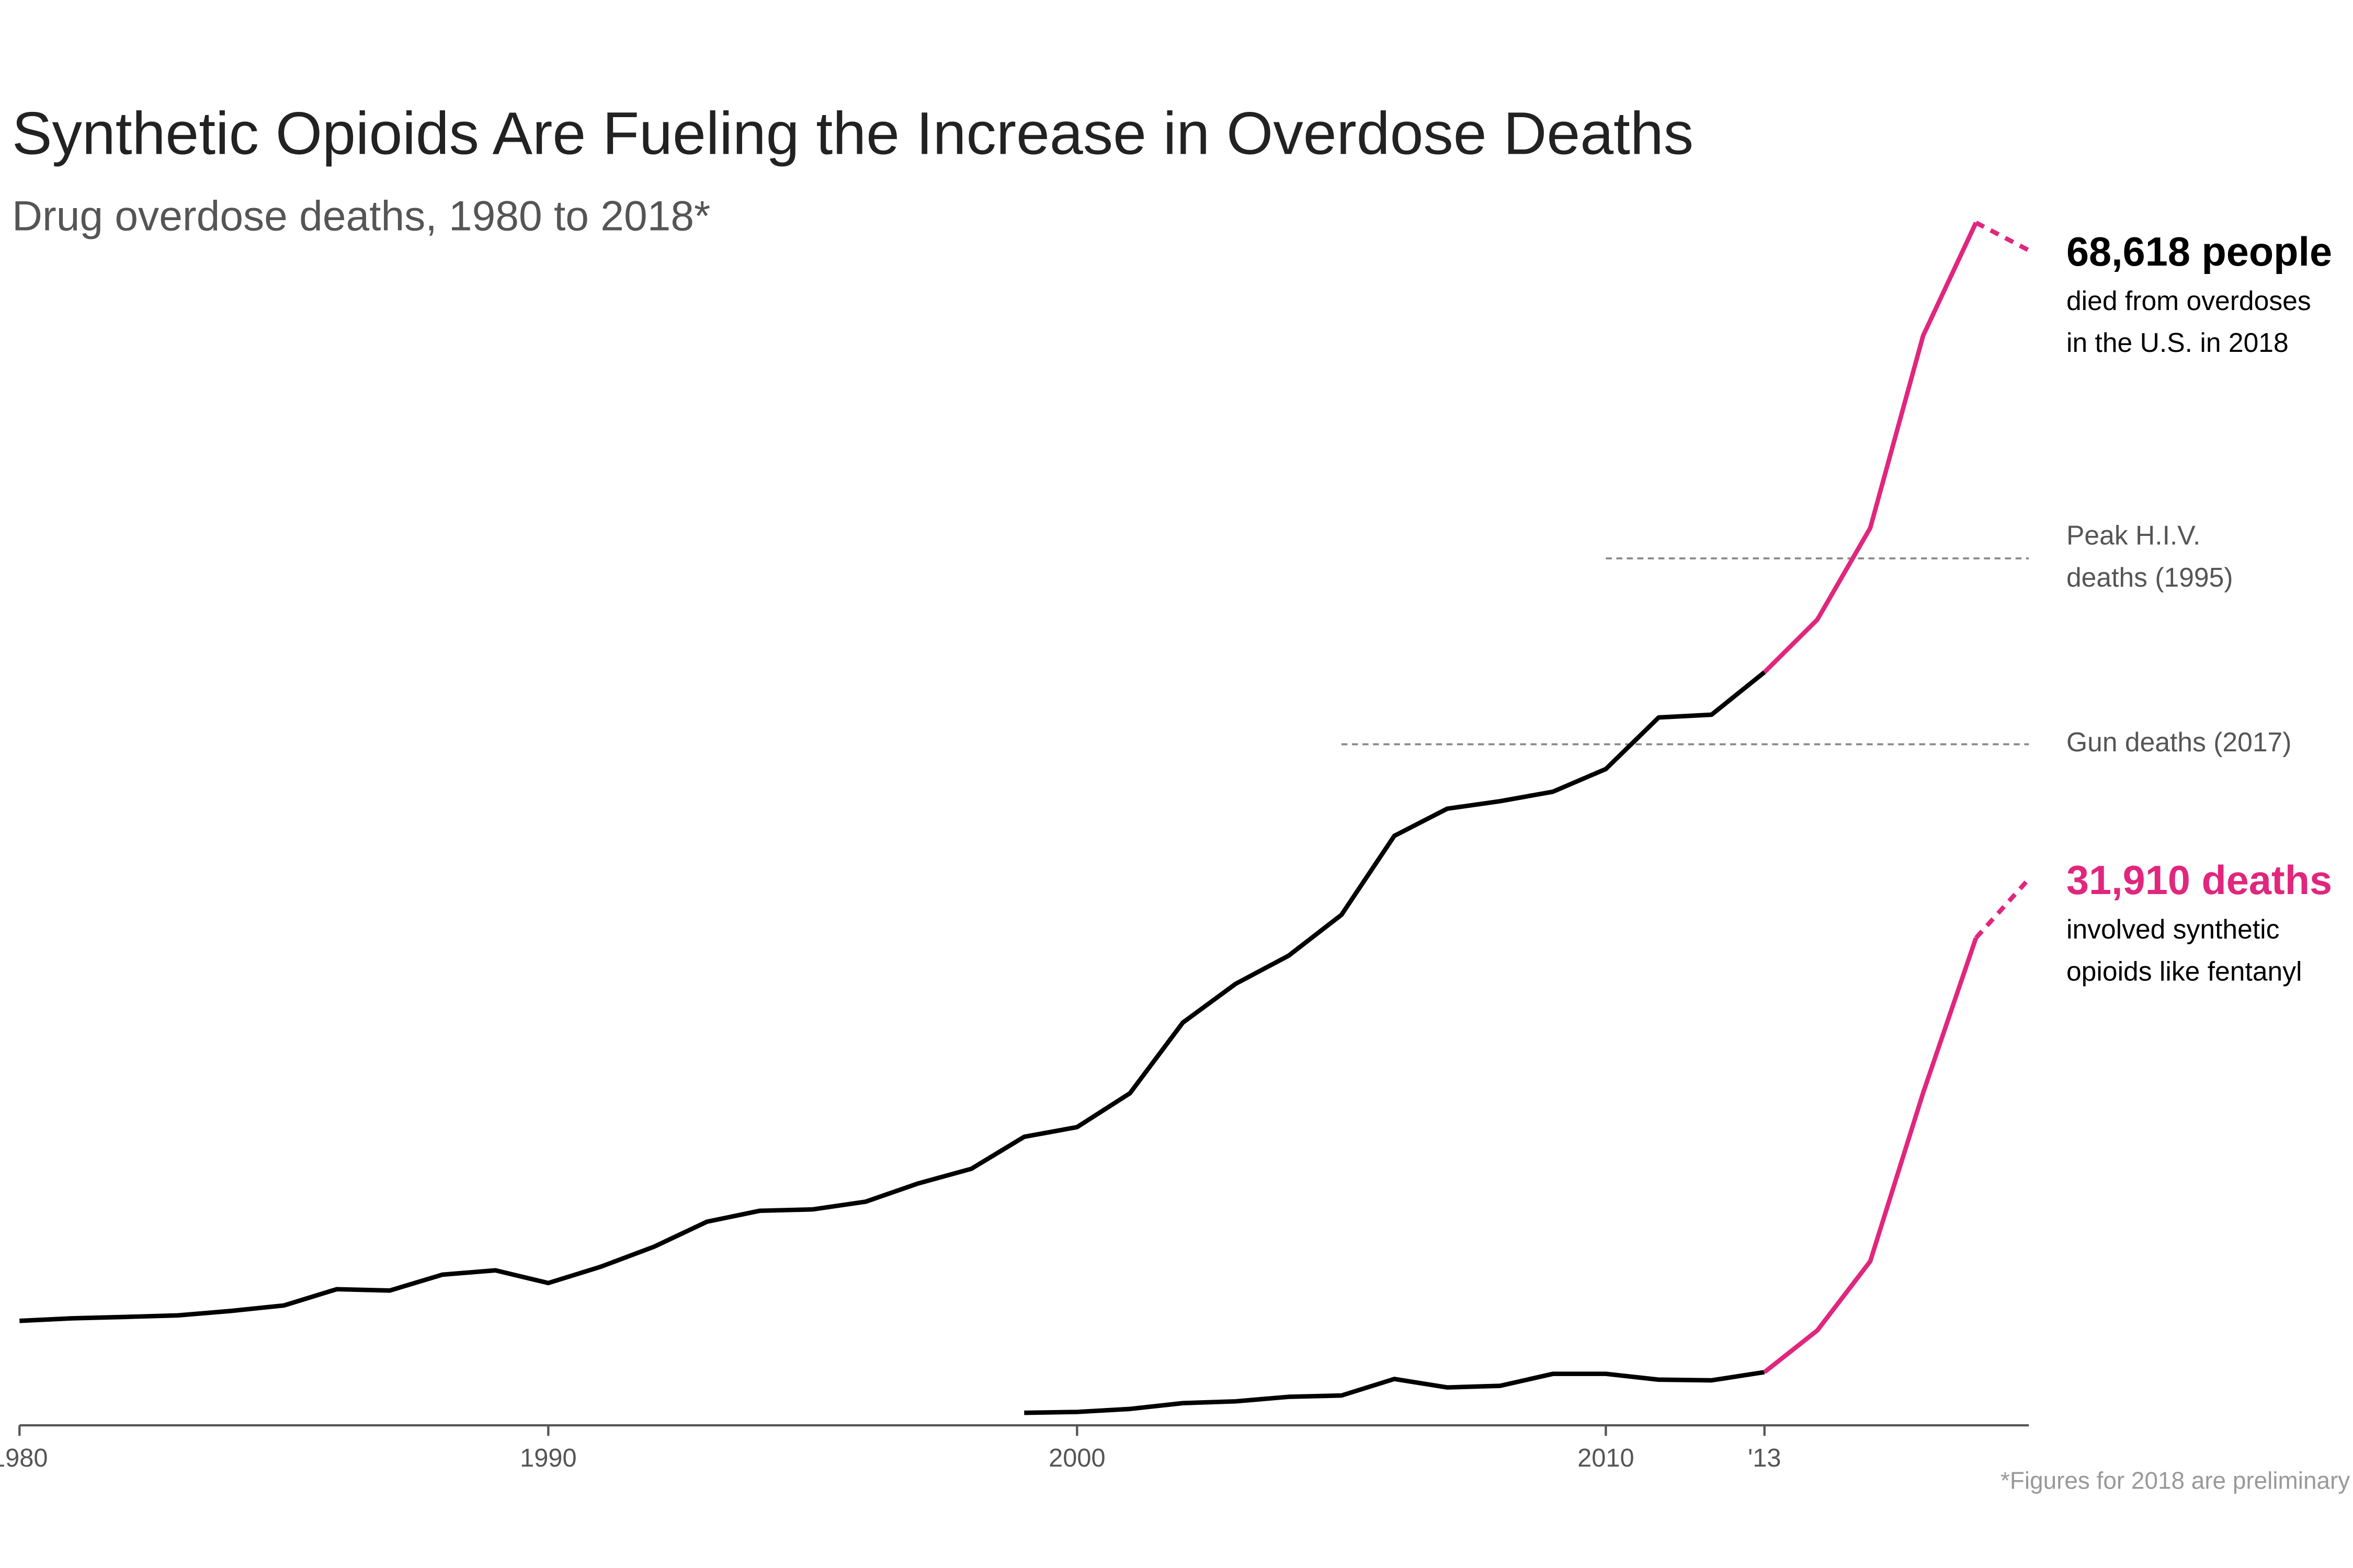 The image size is (2353, 1568). What do you see at coordinates (548, 1458) in the screenshot?
I see `x-tick-label: 1990` at bounding box center [548, 1458].